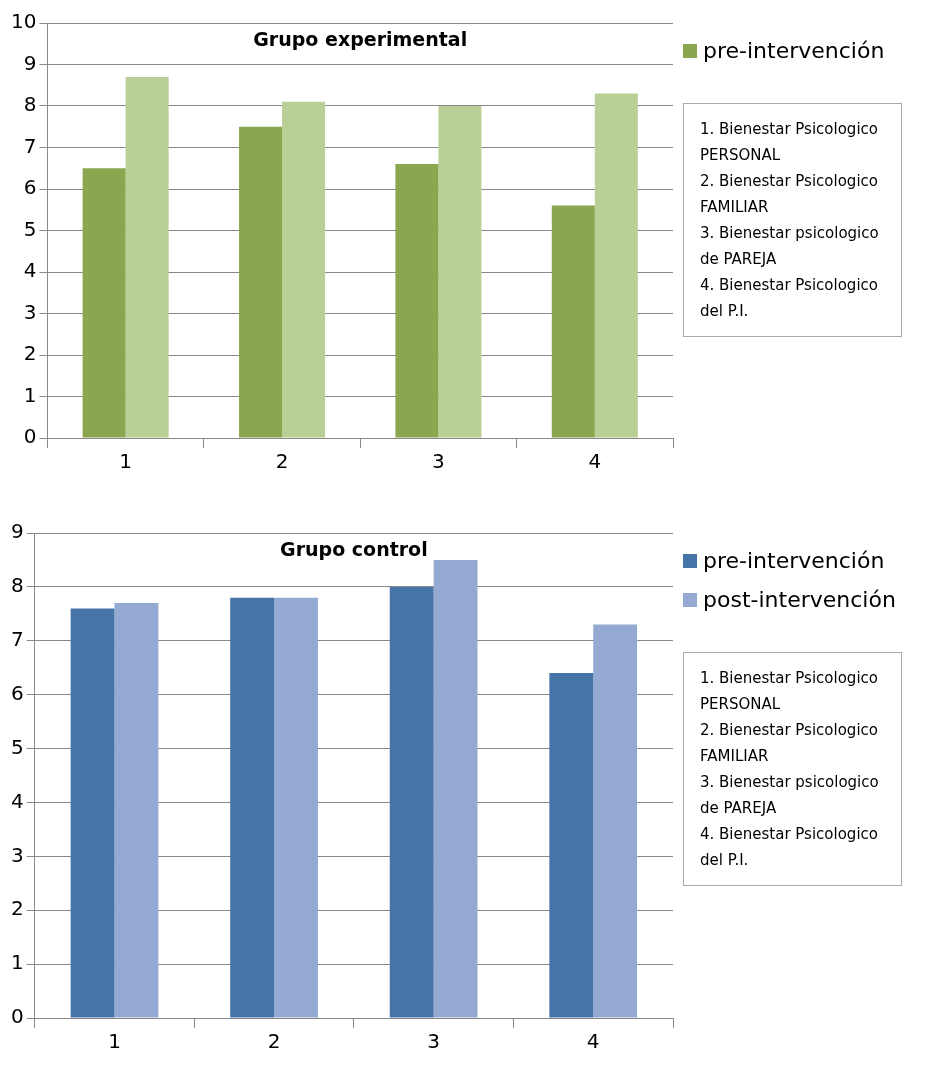 This screenshot has height=1080, width=926. What do you see at coordinates (799, 599) in the screenshot?
I see `legend-label: post-intervención` at bounding box center [799, 599].